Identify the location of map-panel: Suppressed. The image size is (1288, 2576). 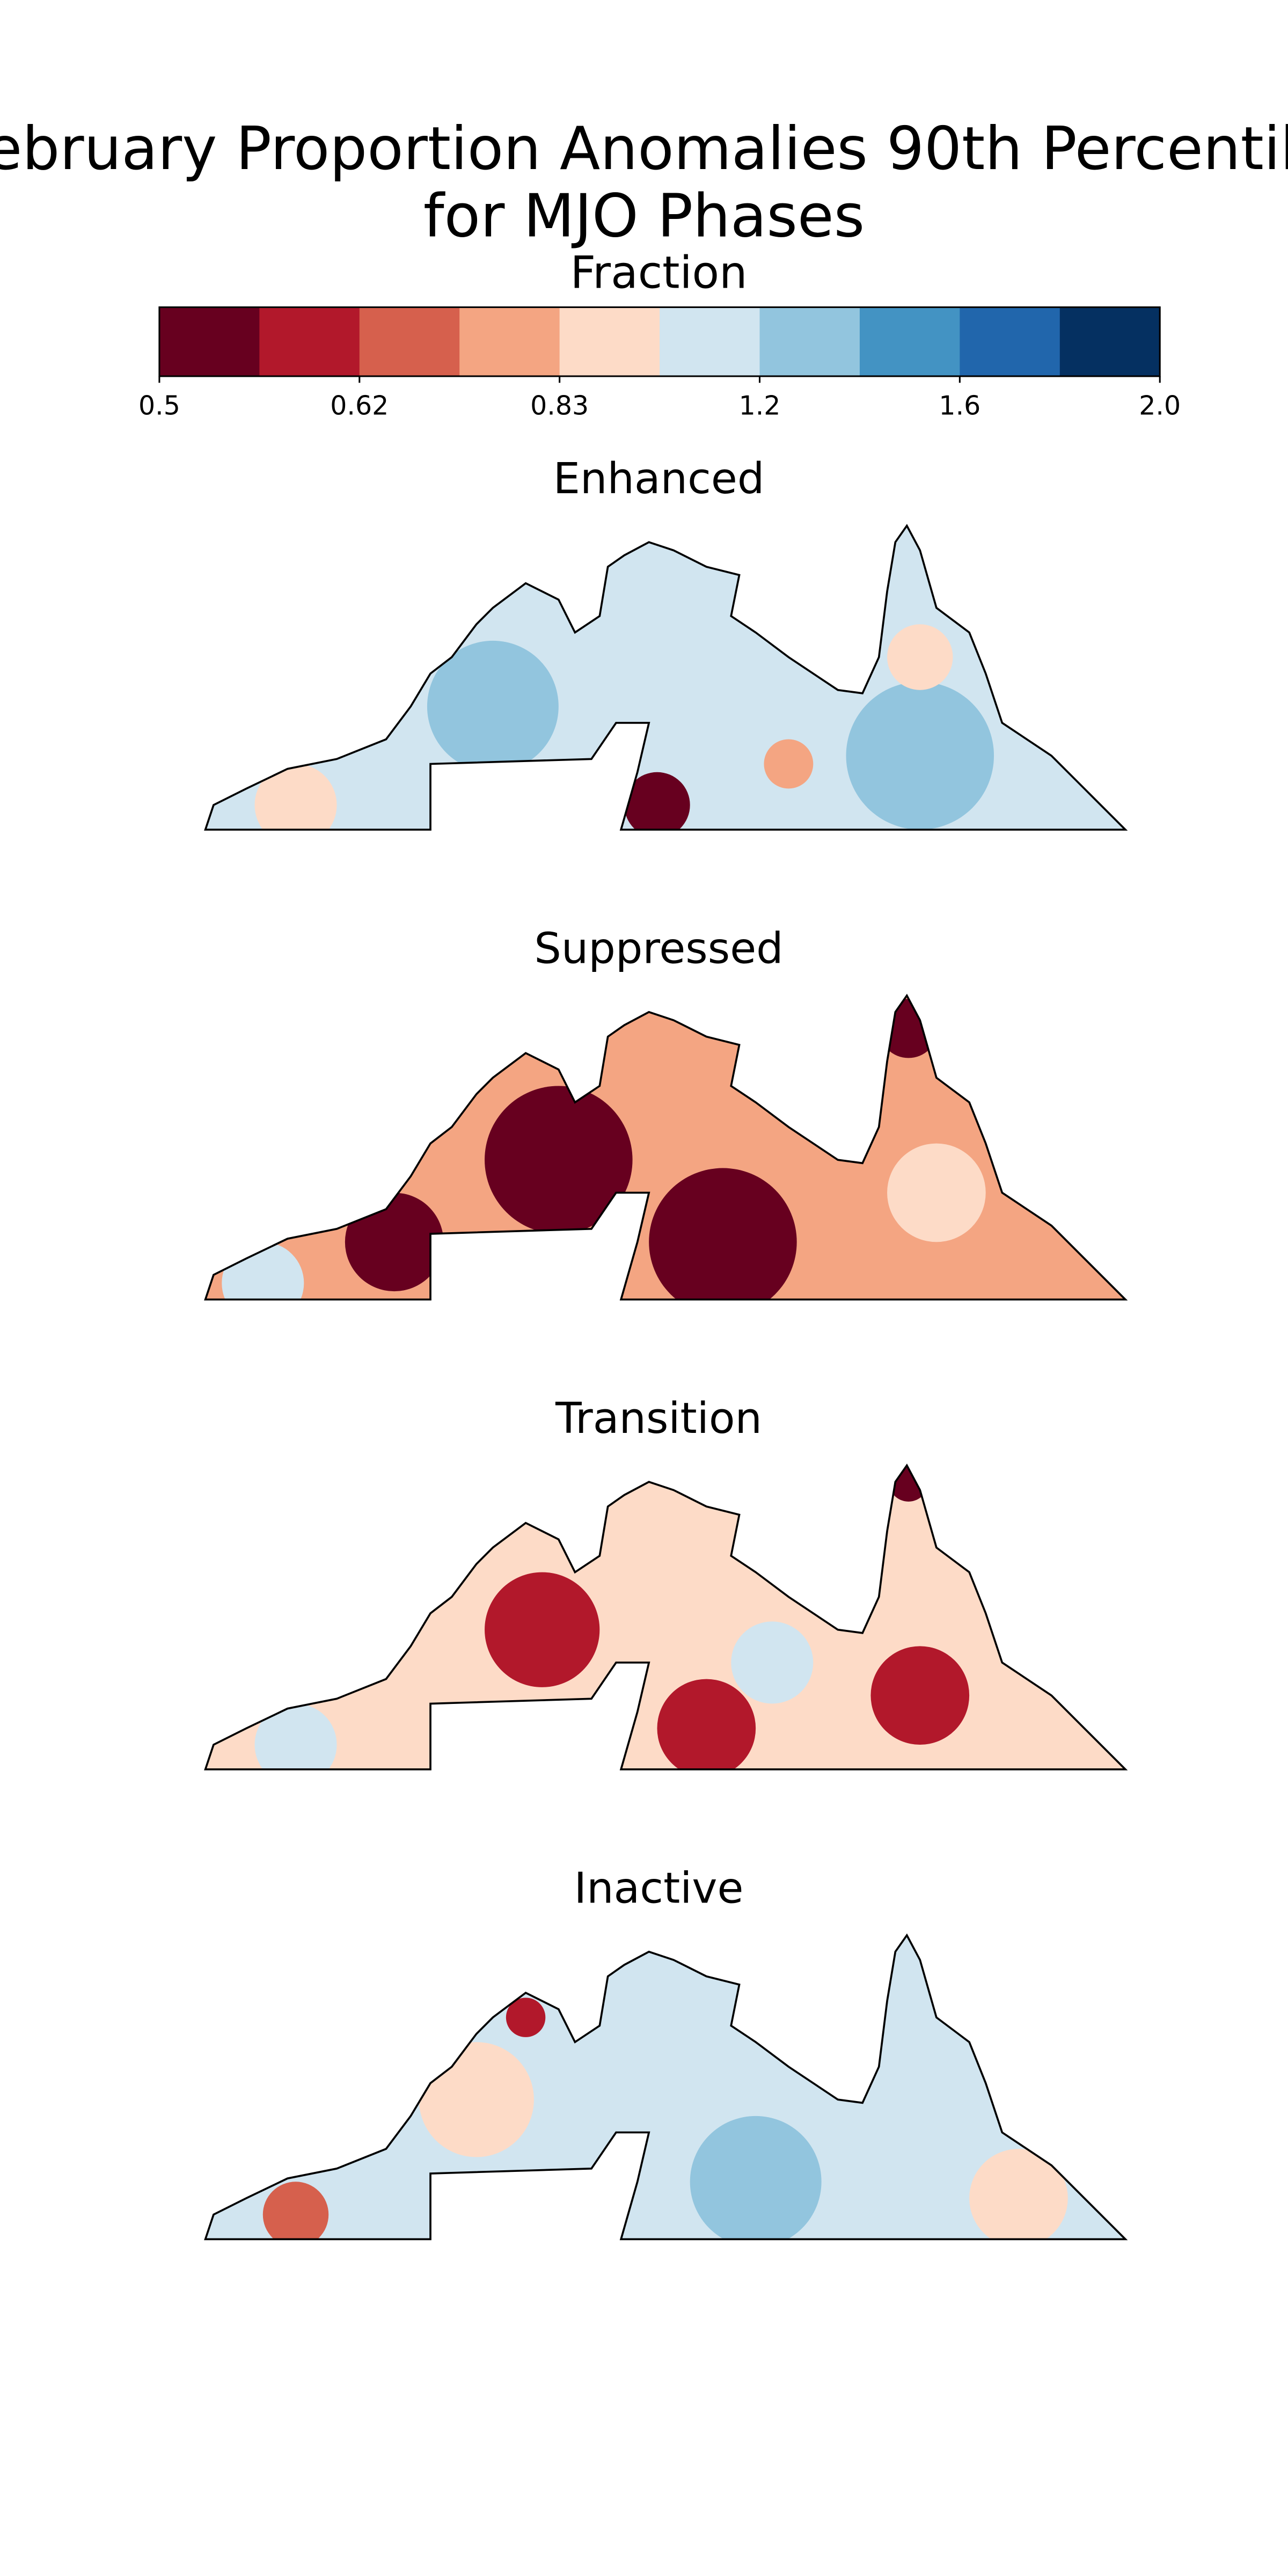
(665, 1112).